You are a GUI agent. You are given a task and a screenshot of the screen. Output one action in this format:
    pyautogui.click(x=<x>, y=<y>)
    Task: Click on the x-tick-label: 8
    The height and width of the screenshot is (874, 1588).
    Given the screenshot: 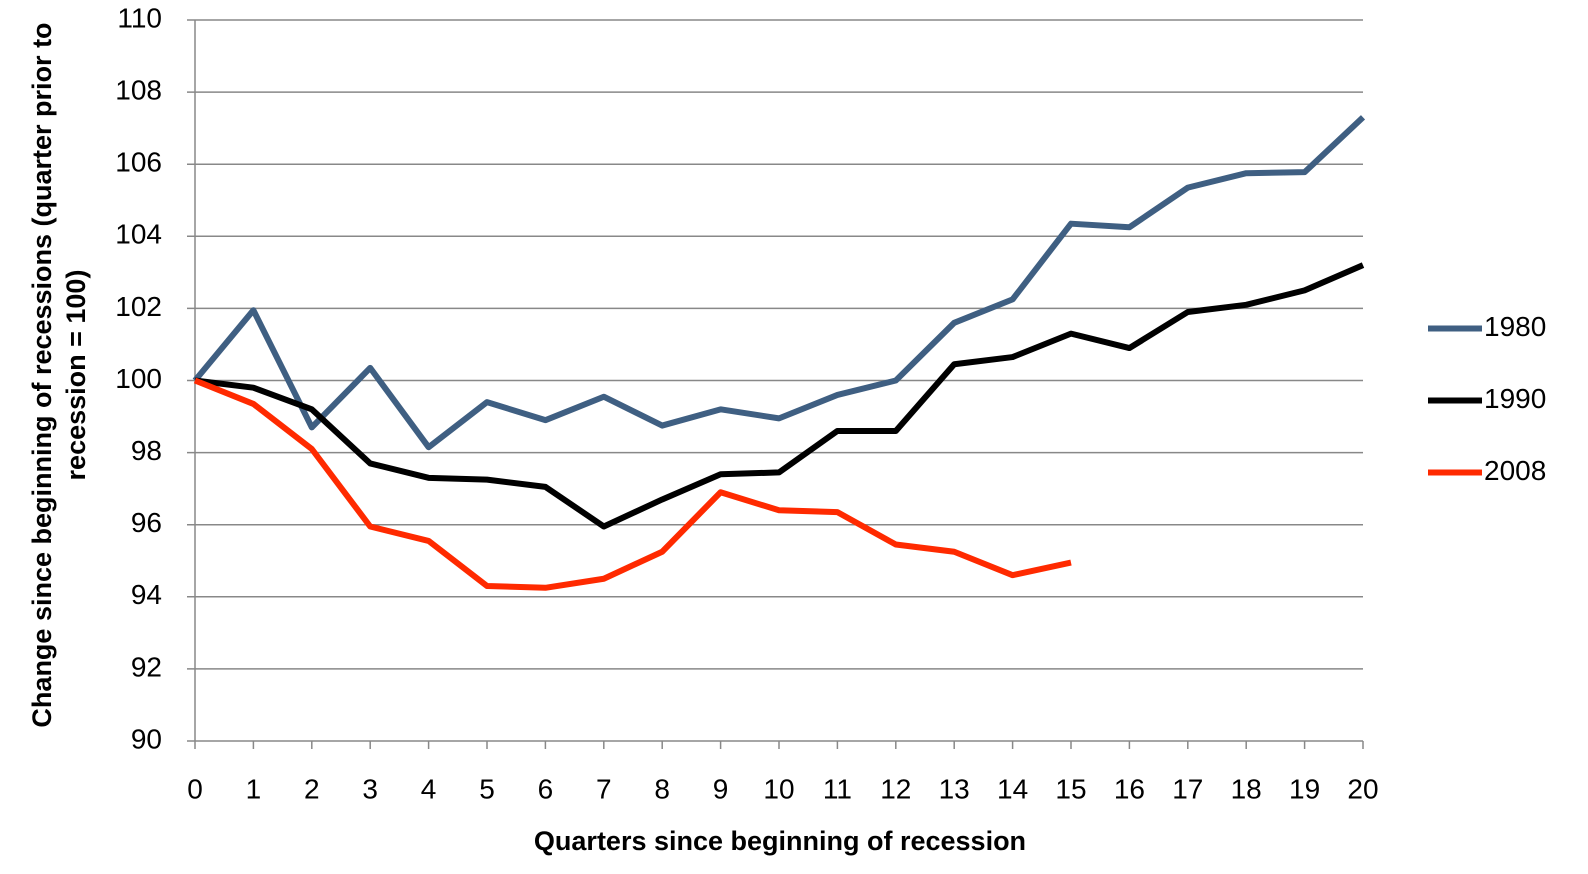 What is the action you would take?
    pyautogui.click(x=662, y=788)
    